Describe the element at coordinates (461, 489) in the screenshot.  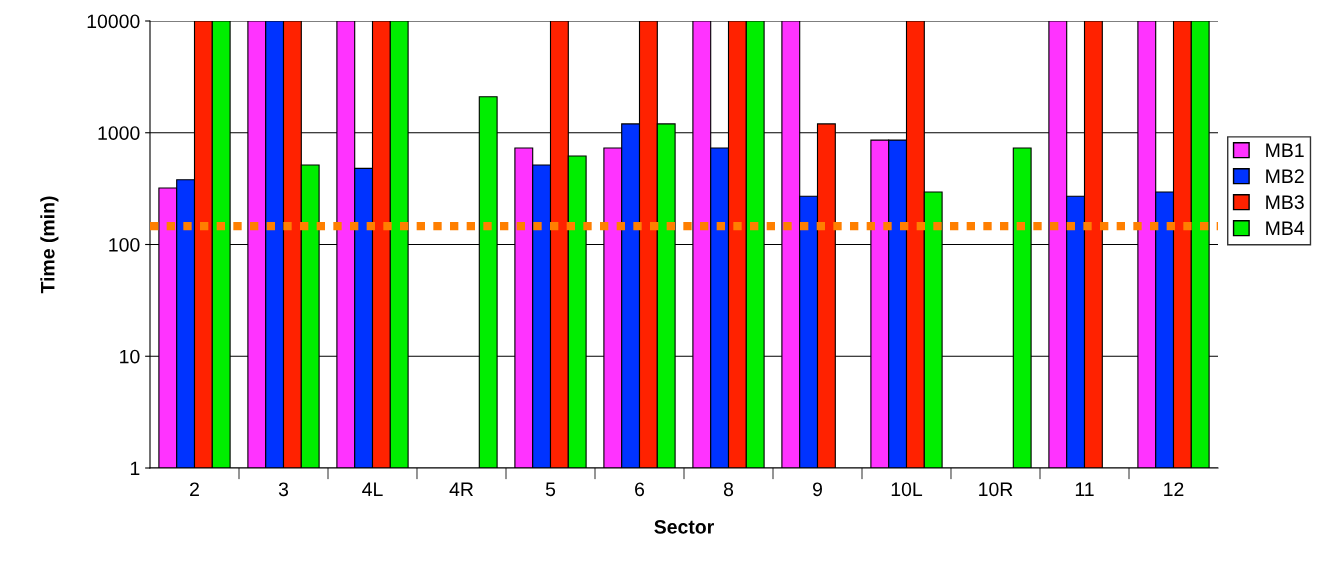
I see `x-tick-label: 4R` at that location.